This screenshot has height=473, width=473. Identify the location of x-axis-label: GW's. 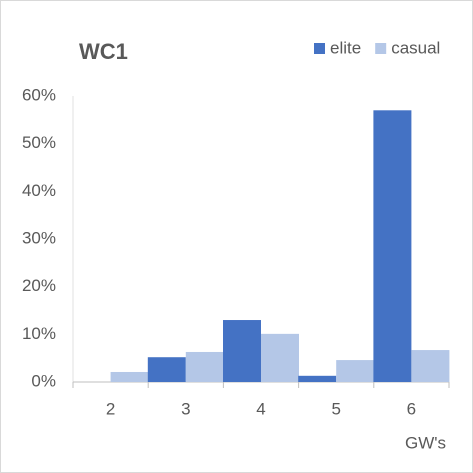
(425, 442).